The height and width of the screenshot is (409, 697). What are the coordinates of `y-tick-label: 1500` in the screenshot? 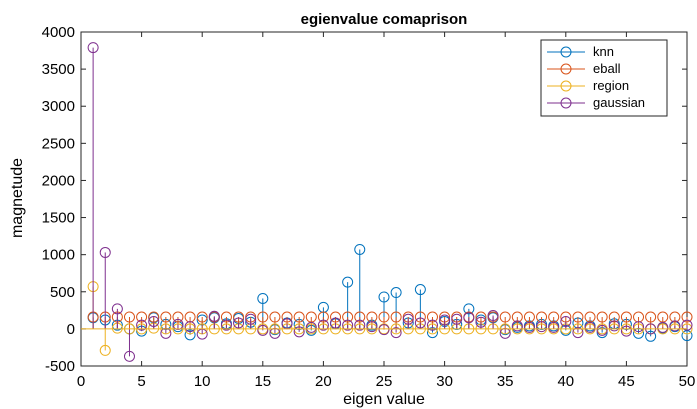 It's located at (58, 218).